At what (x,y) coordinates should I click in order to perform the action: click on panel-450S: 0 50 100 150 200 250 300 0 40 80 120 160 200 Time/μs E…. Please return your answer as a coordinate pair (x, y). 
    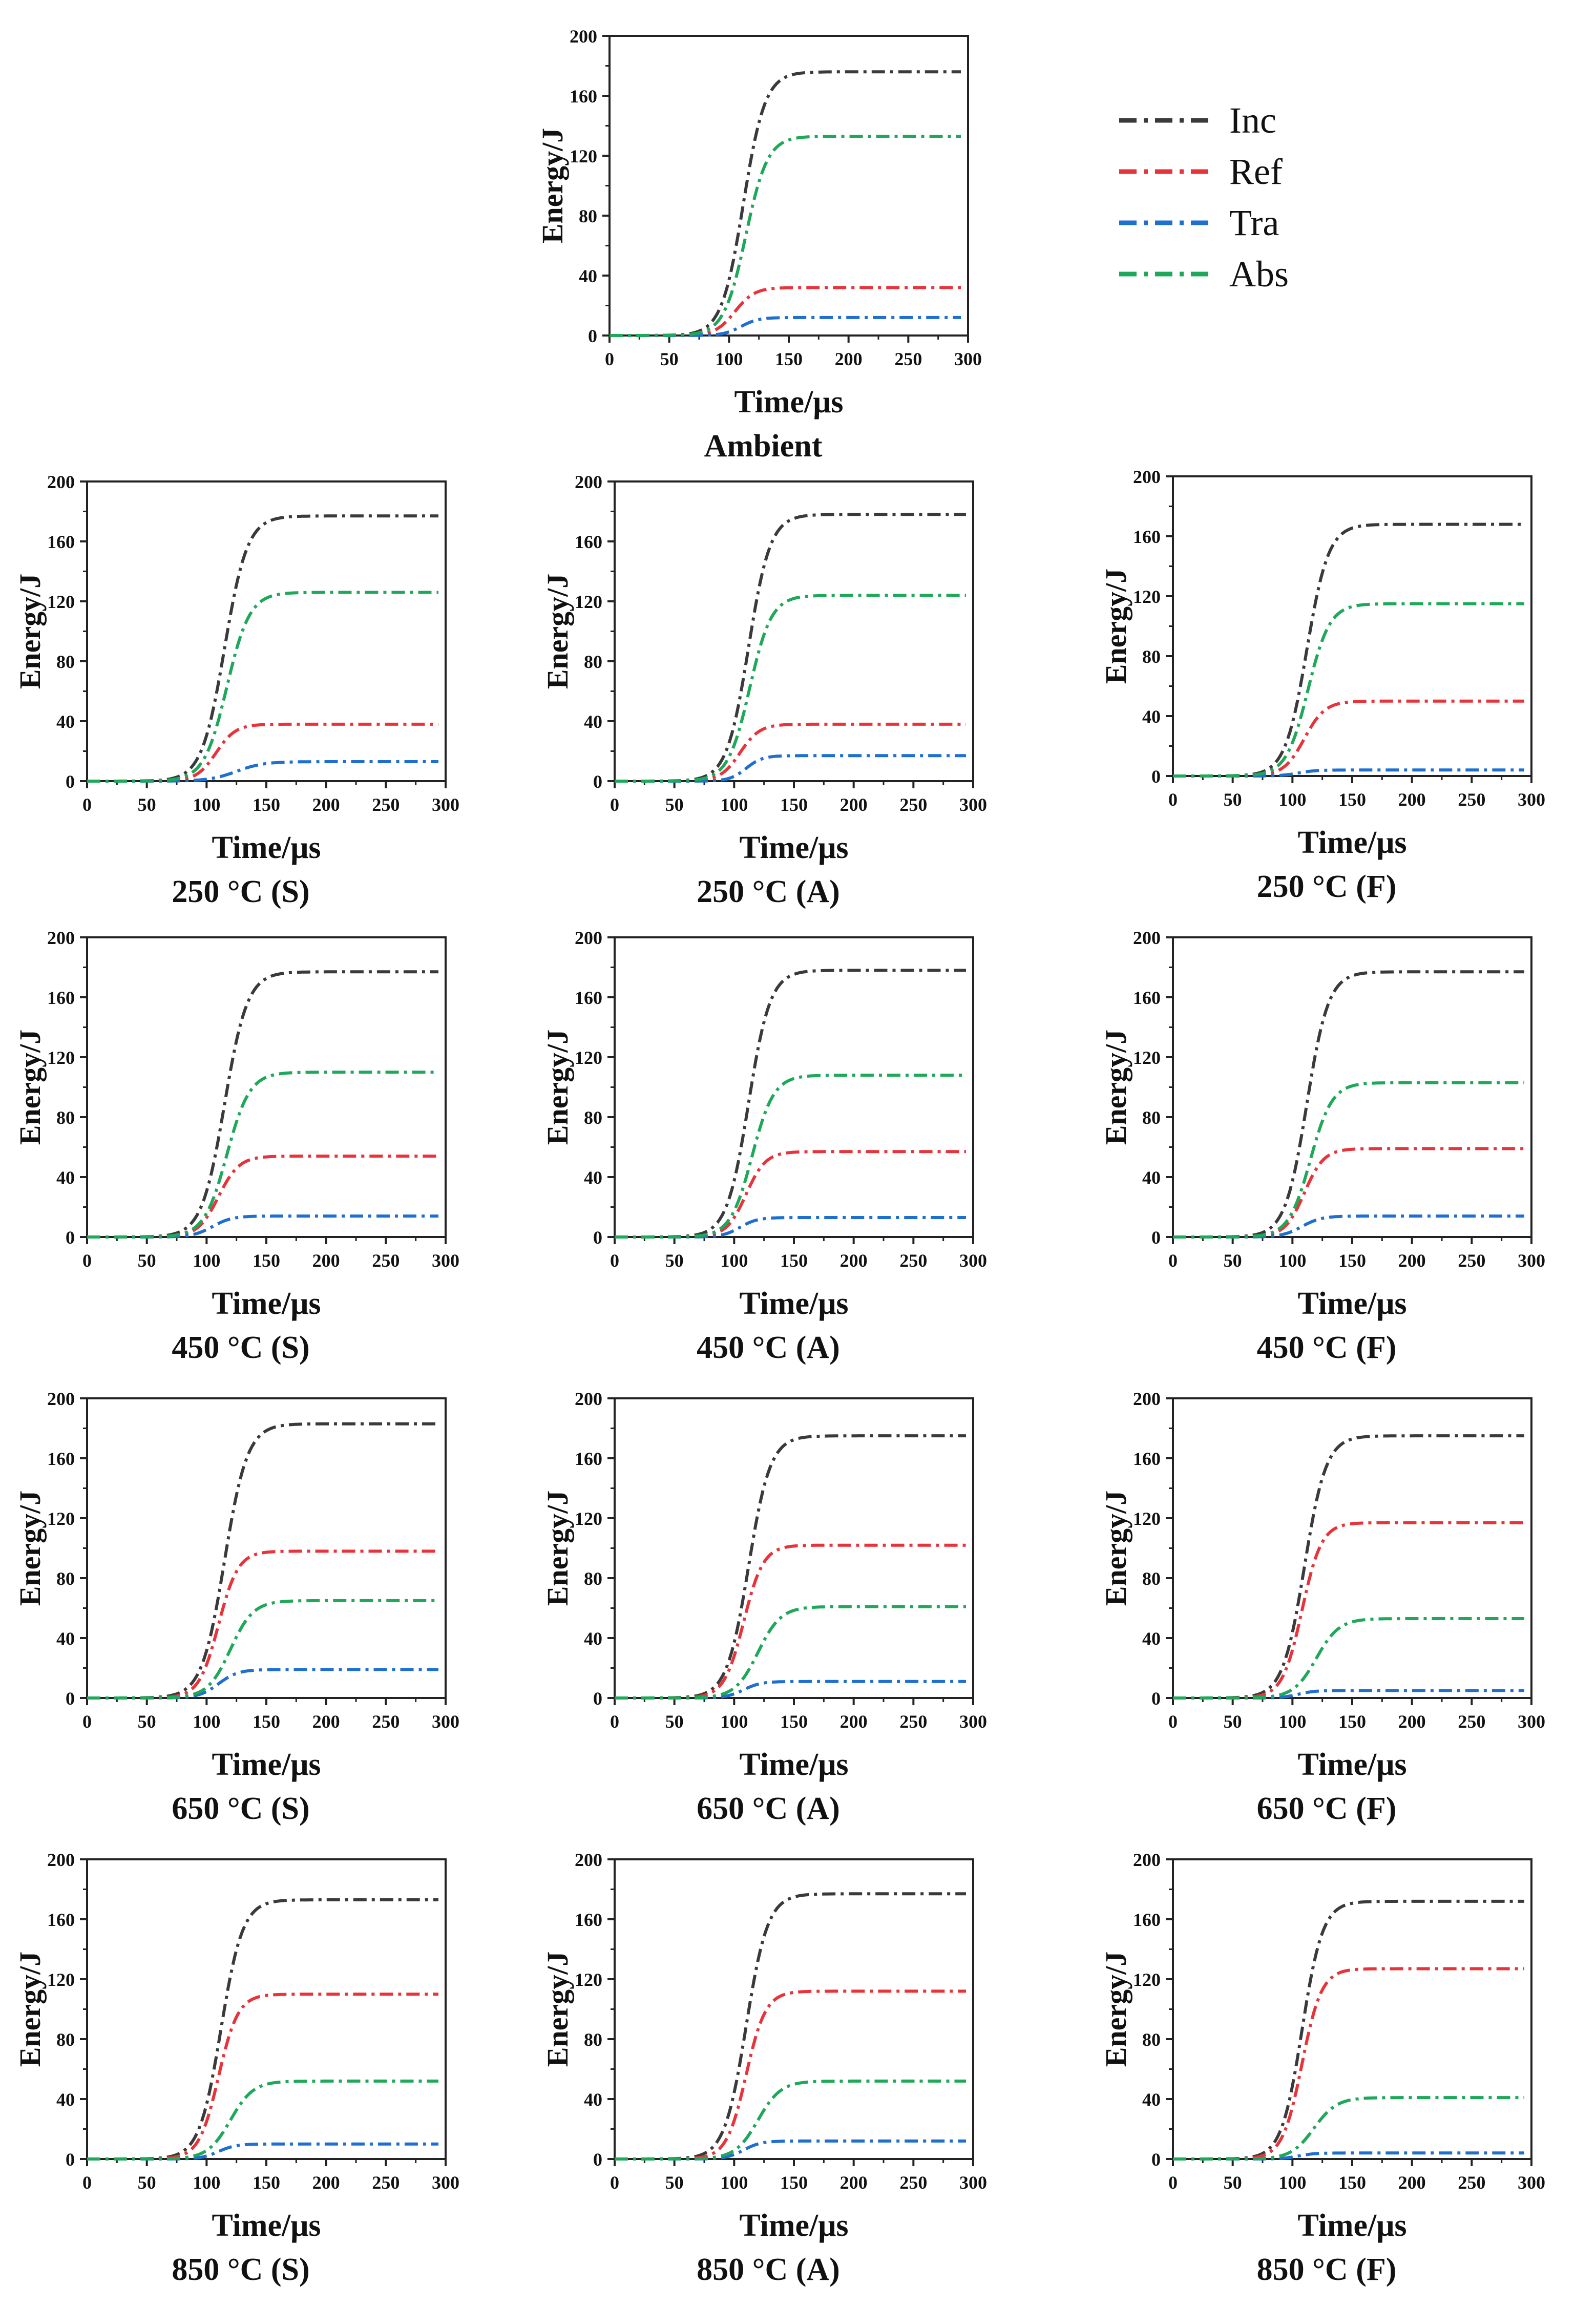
    Looking at the image, I should click on (240, 1147).